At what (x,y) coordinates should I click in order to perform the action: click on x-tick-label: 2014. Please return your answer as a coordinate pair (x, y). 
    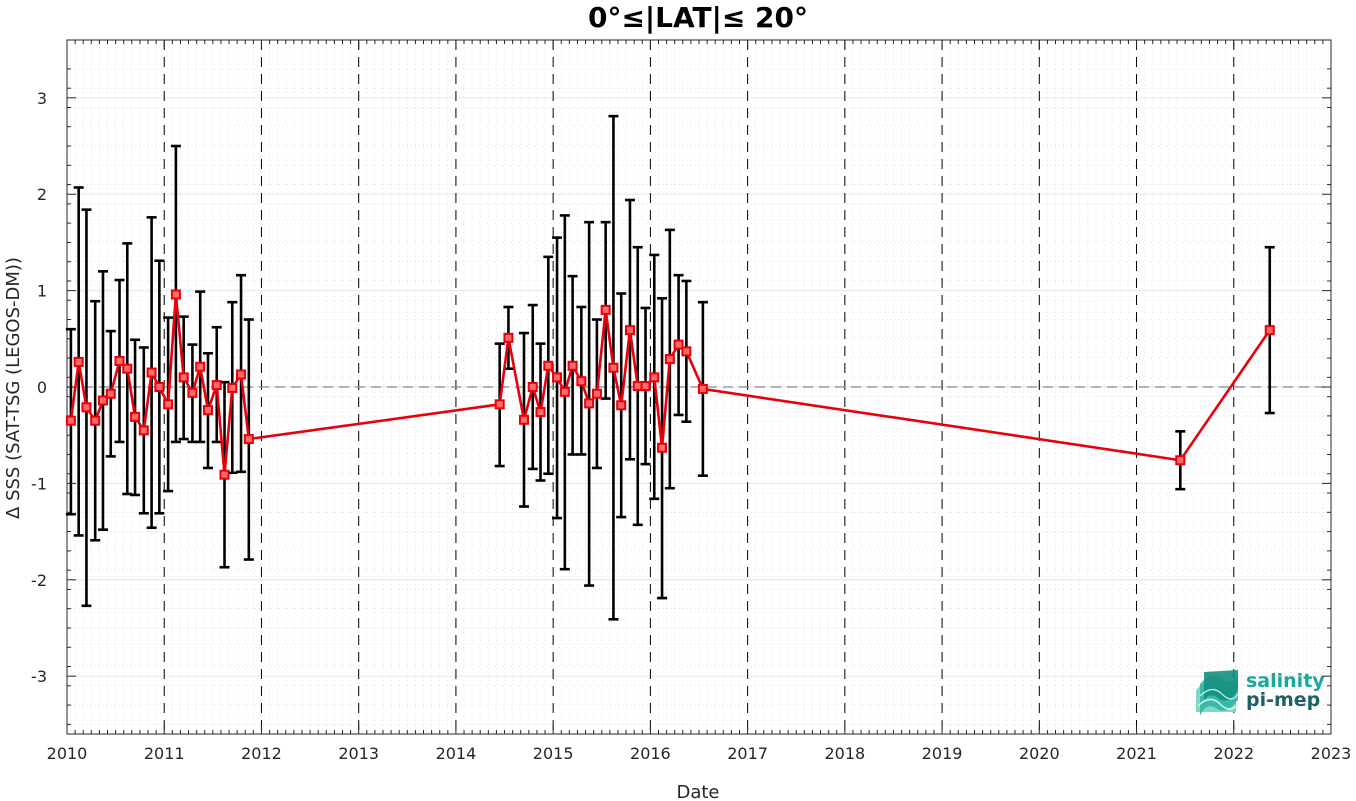
    Looking at the image, I should click on (456, 753).